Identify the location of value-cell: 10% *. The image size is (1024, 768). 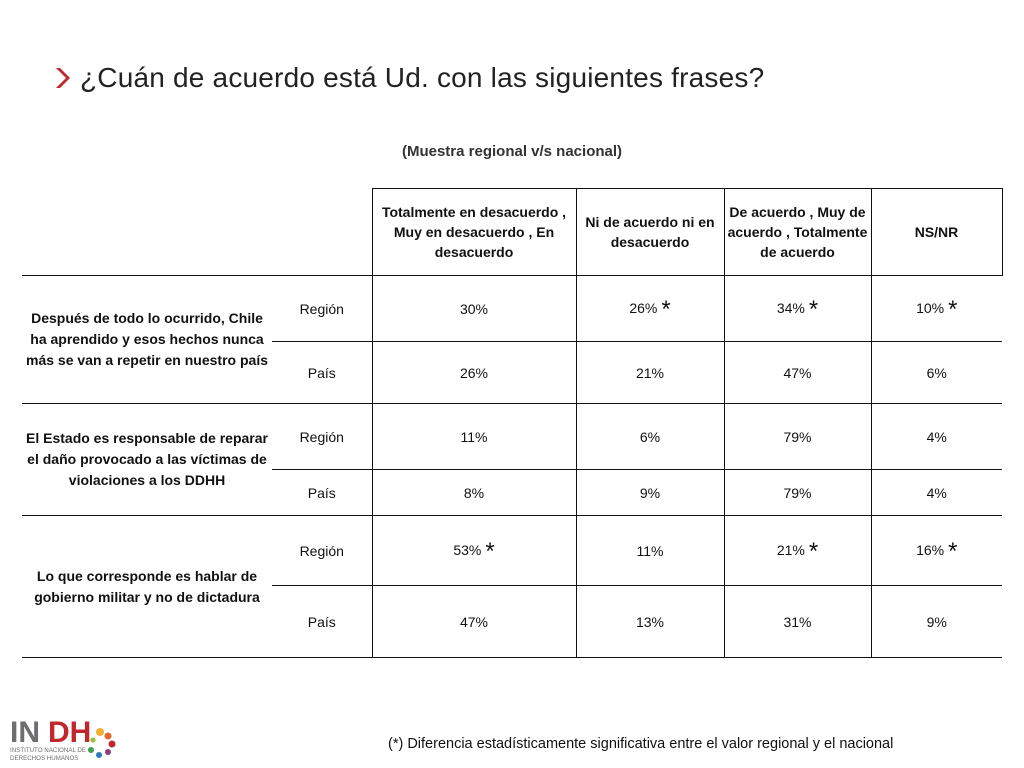
(936, 308).